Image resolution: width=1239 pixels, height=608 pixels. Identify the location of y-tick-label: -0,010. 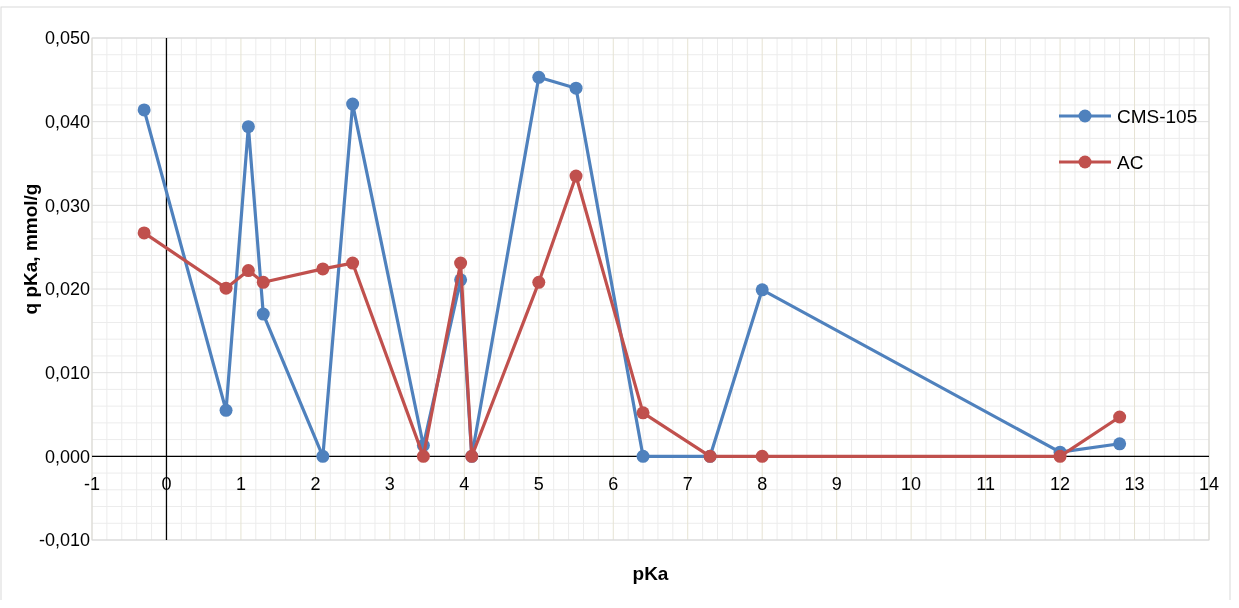
(64, 540).